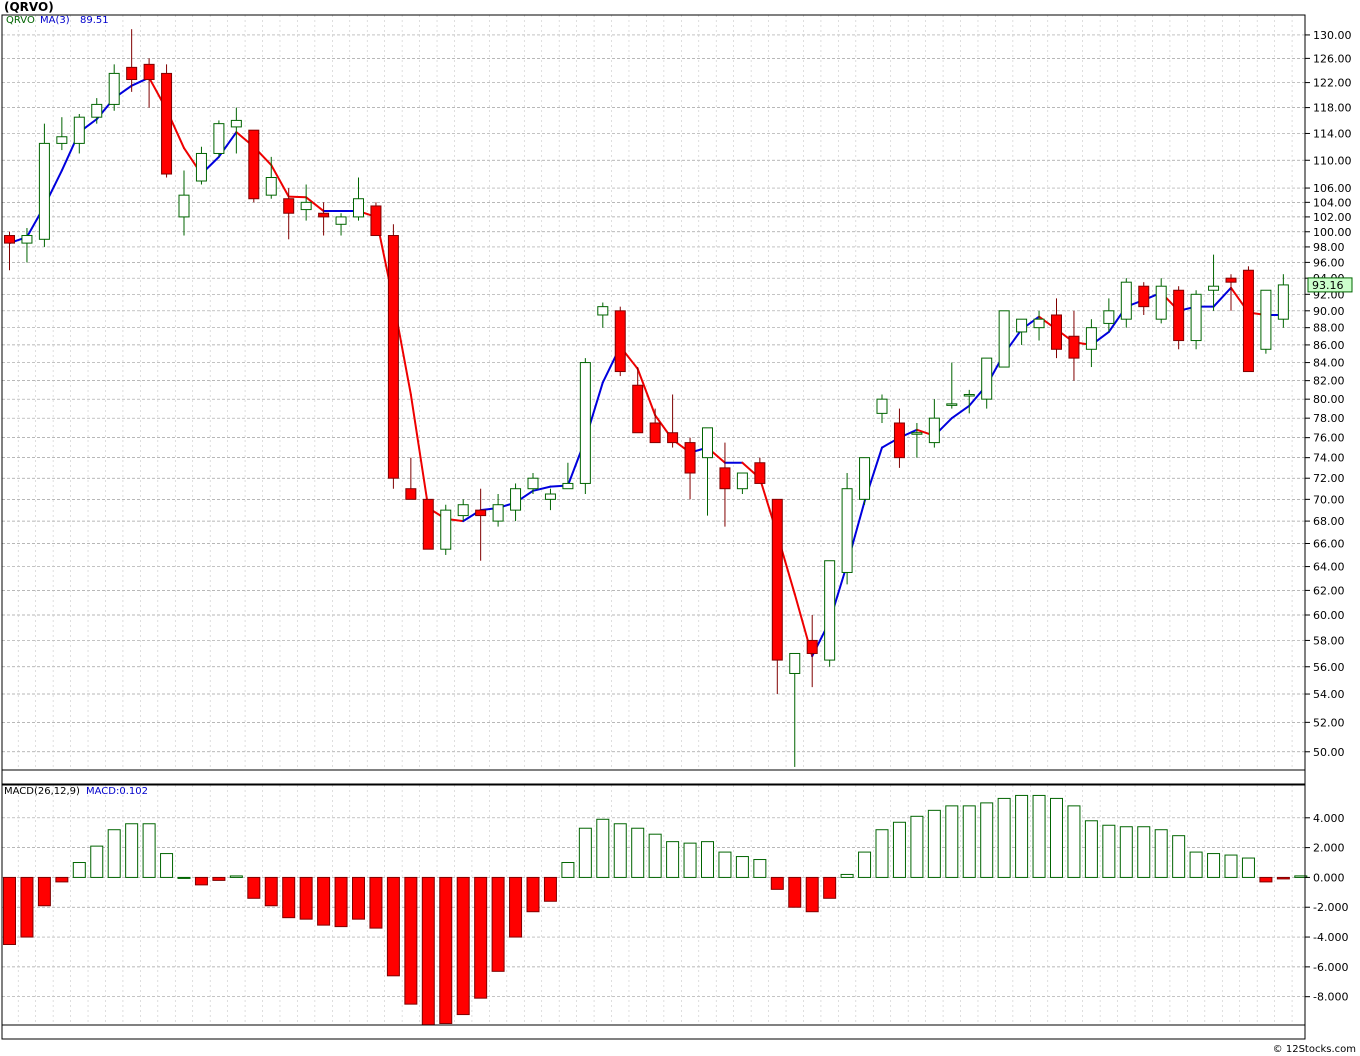  I want to click on macd-value-label: MACD:0.102, so click(117, 791).